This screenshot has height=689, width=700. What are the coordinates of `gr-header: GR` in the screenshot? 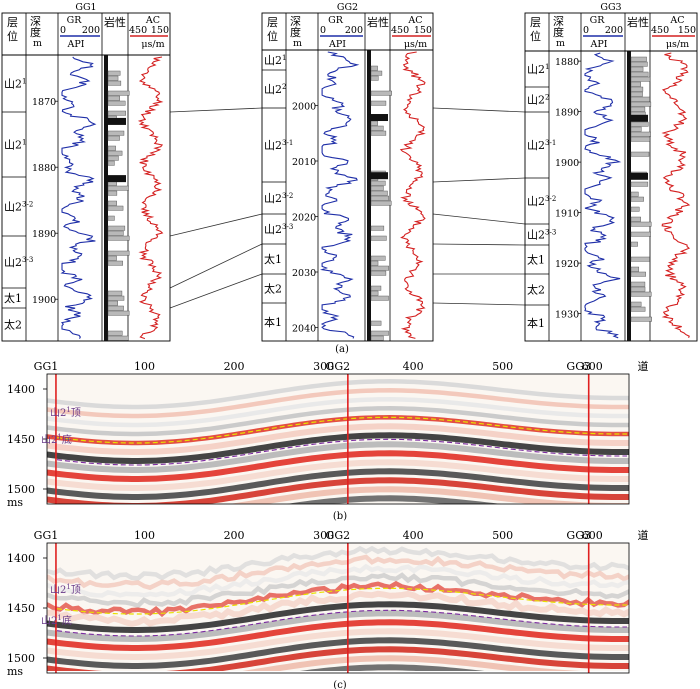 It's located at (336, 20).